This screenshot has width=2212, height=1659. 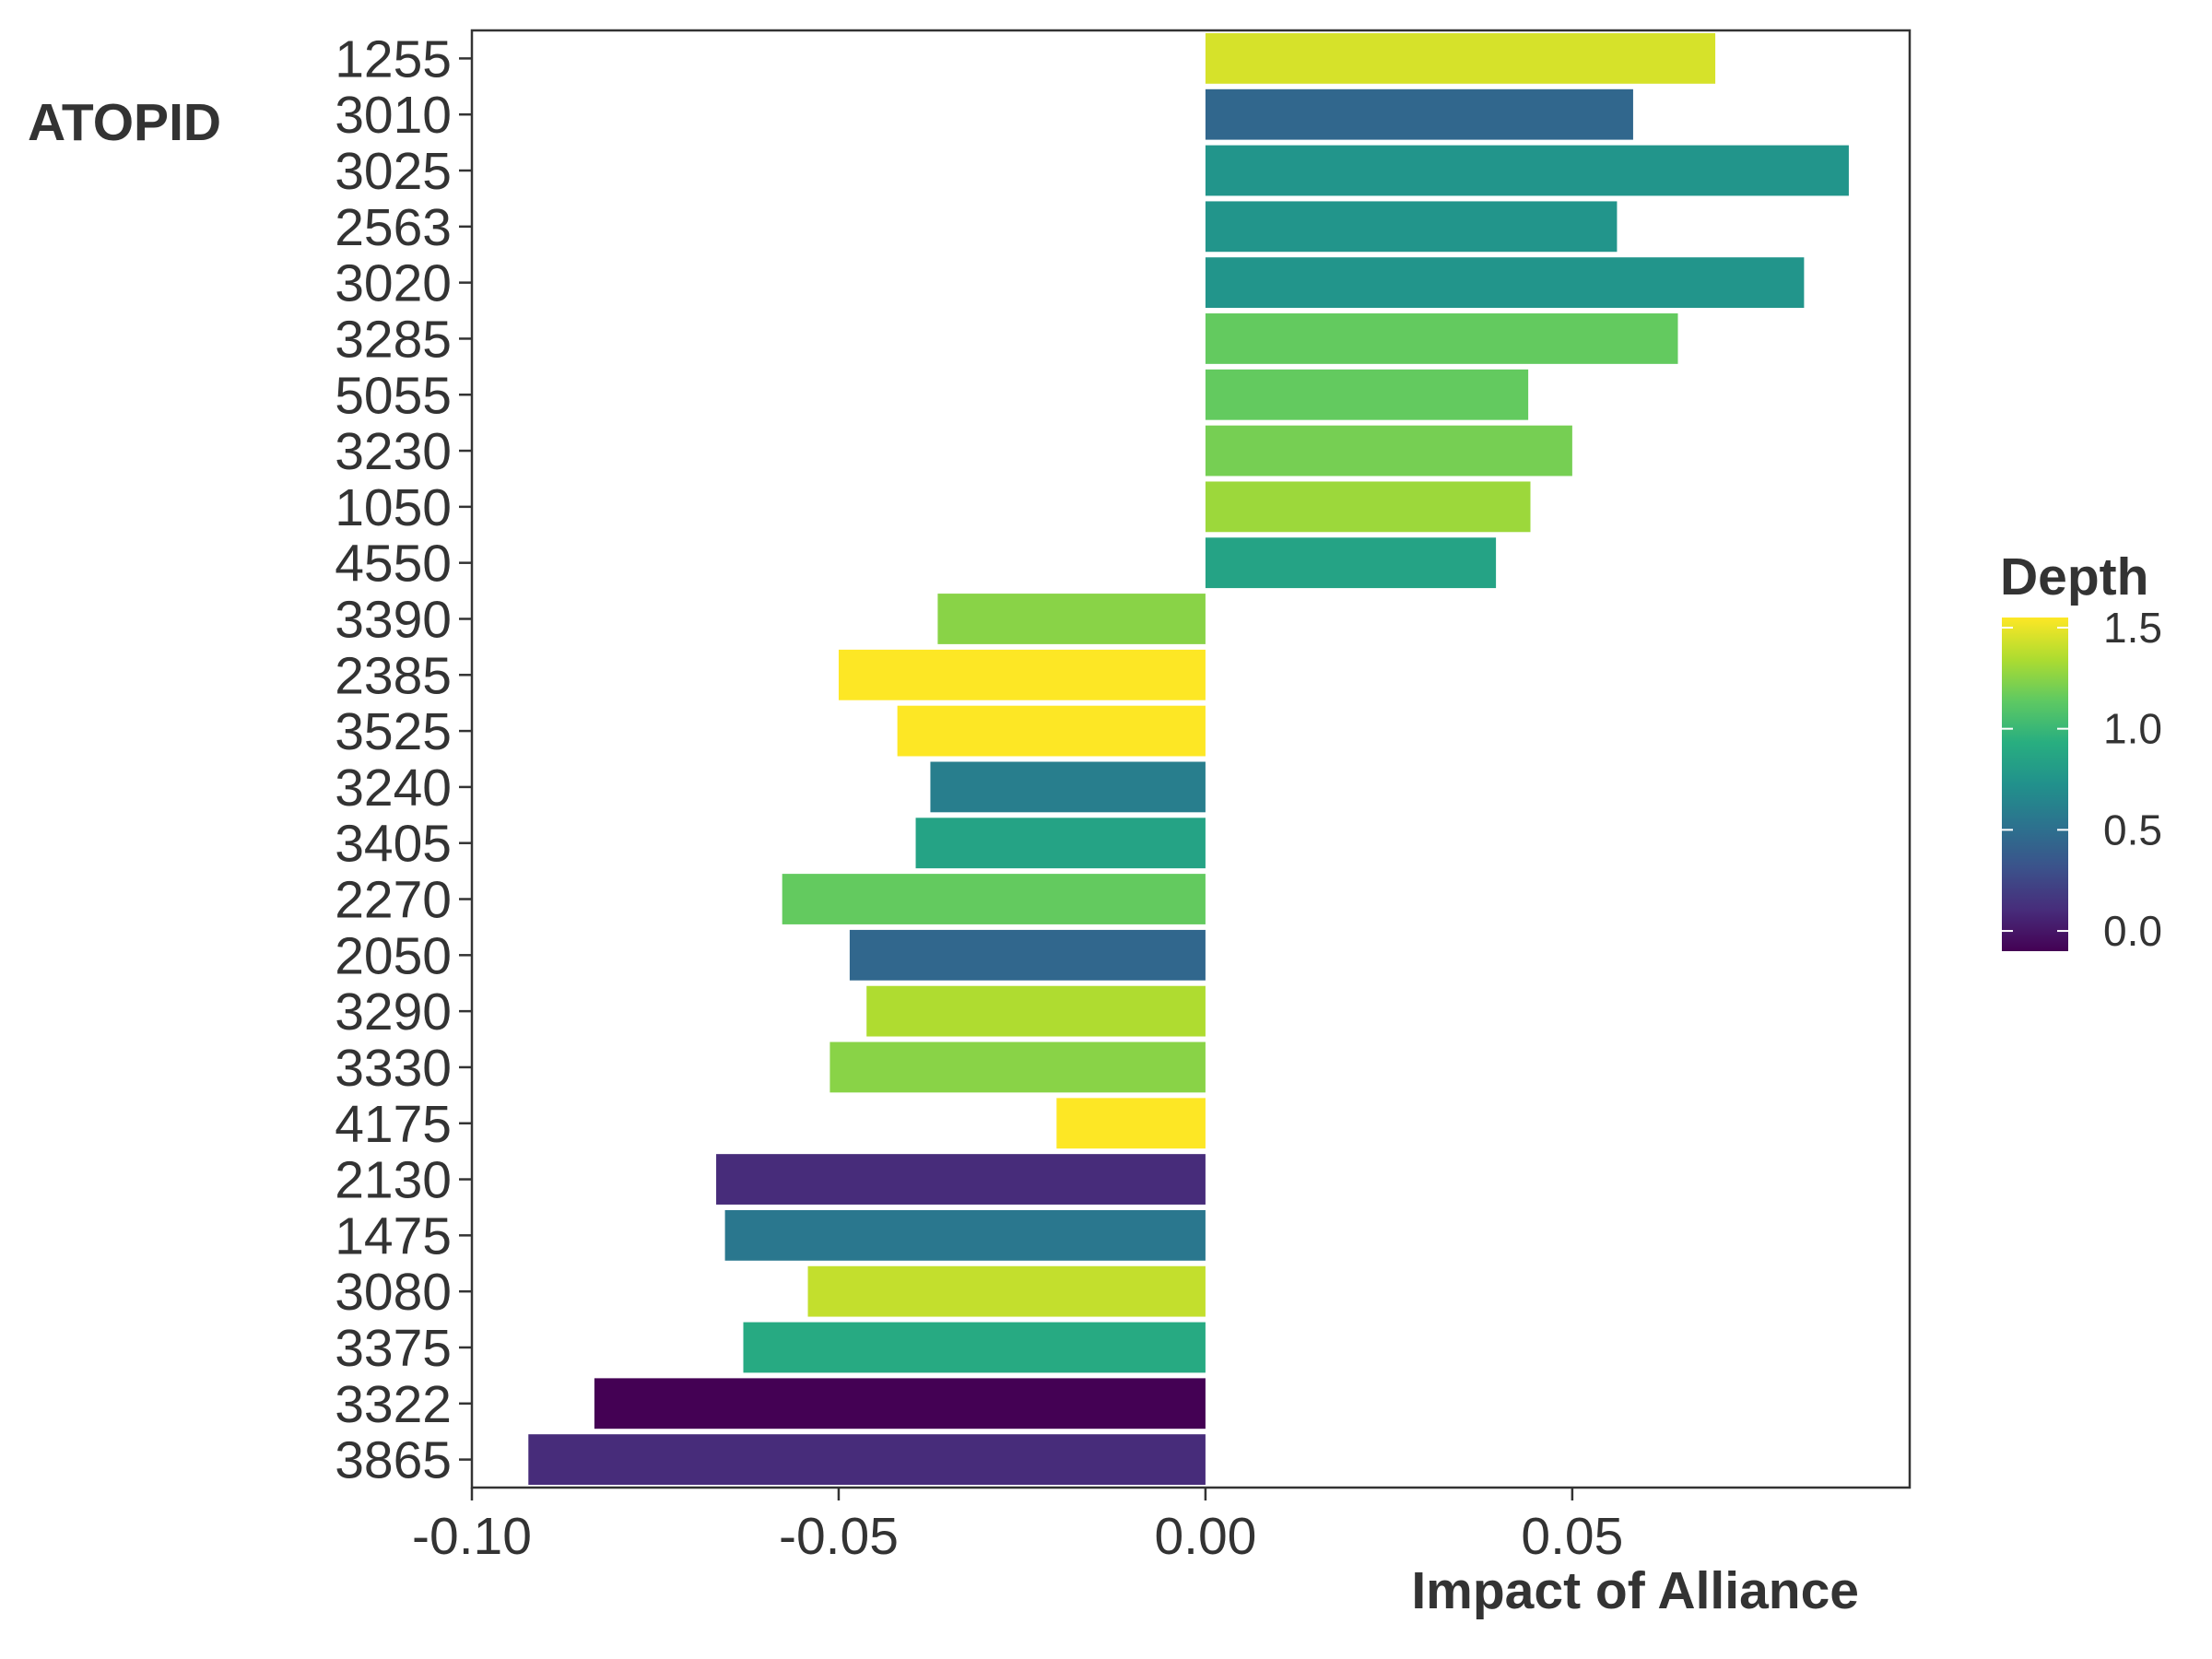 I want to click on y-tick-label: 3865, so click(x=393, y=1460).